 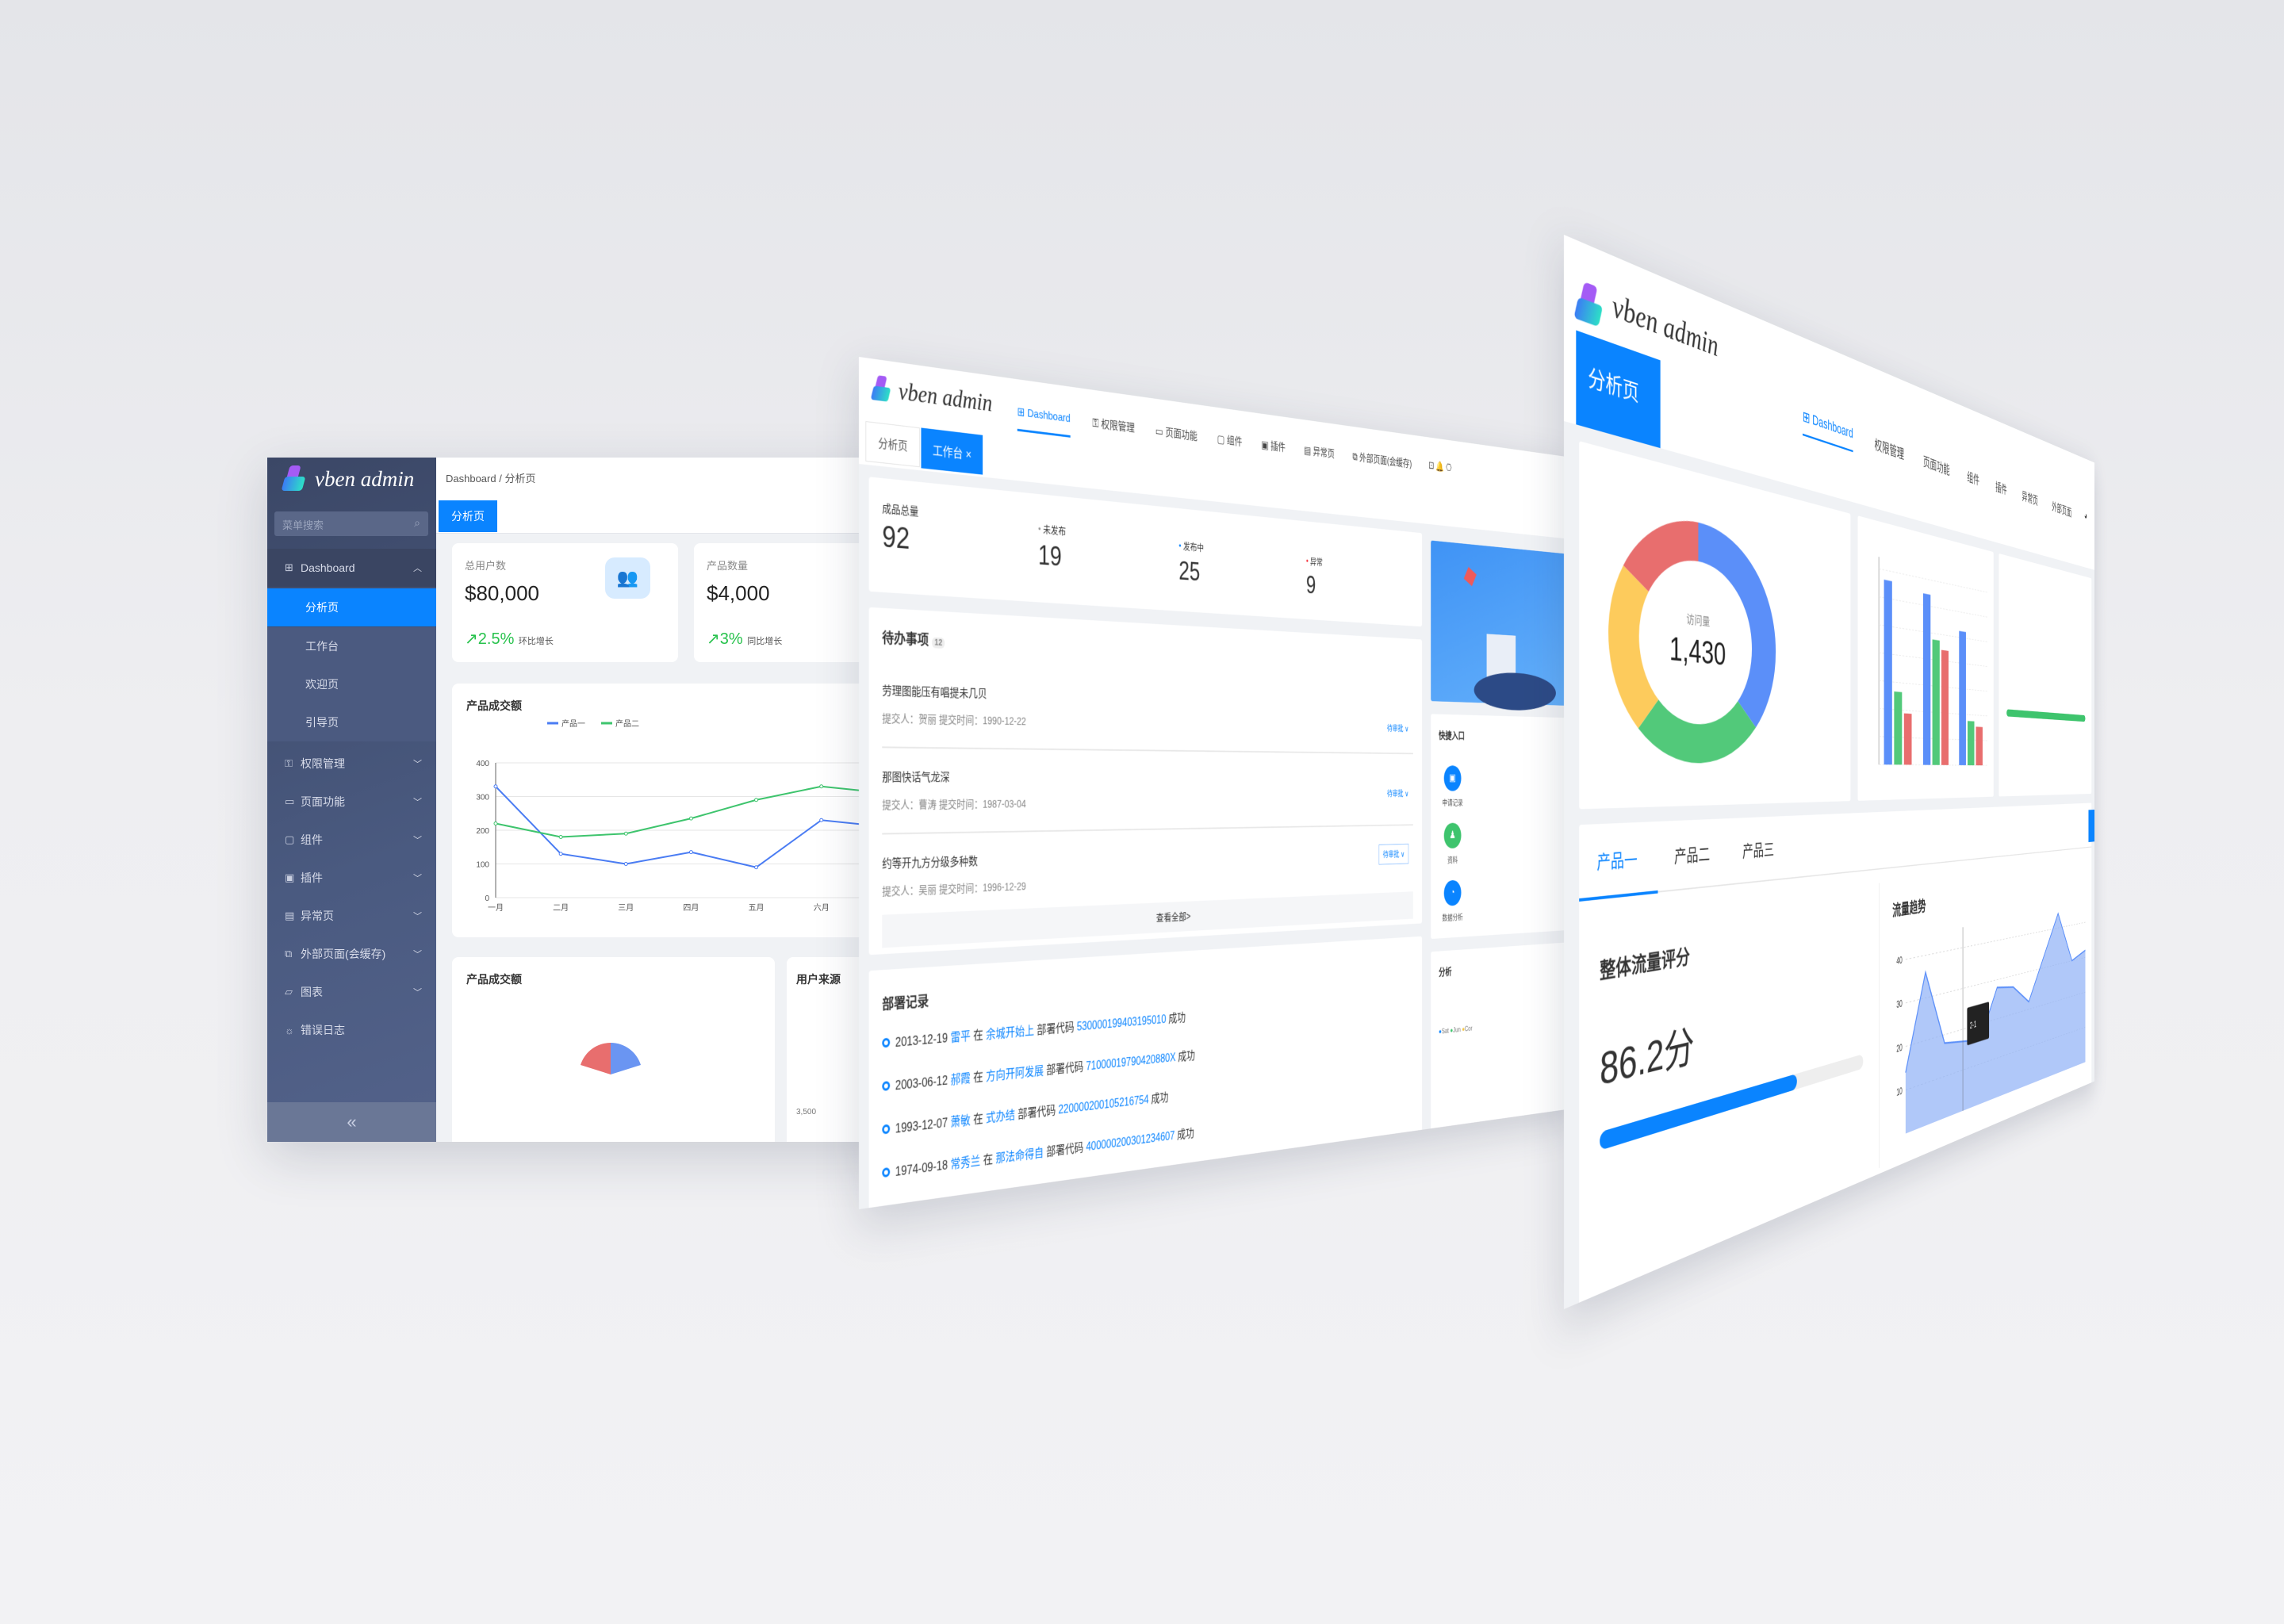 I want to click on card-title: 部署记录, so click(x=905, y=1003).